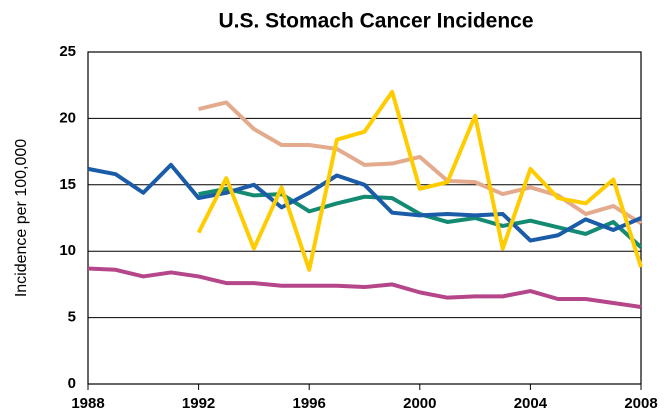 Image resolution: width=665 pixels, height=418 pixels. What do you see at coordinates (67, 184) in the screenshot?
I see `y-tick-label: 15` at bounding box center [67, 184].